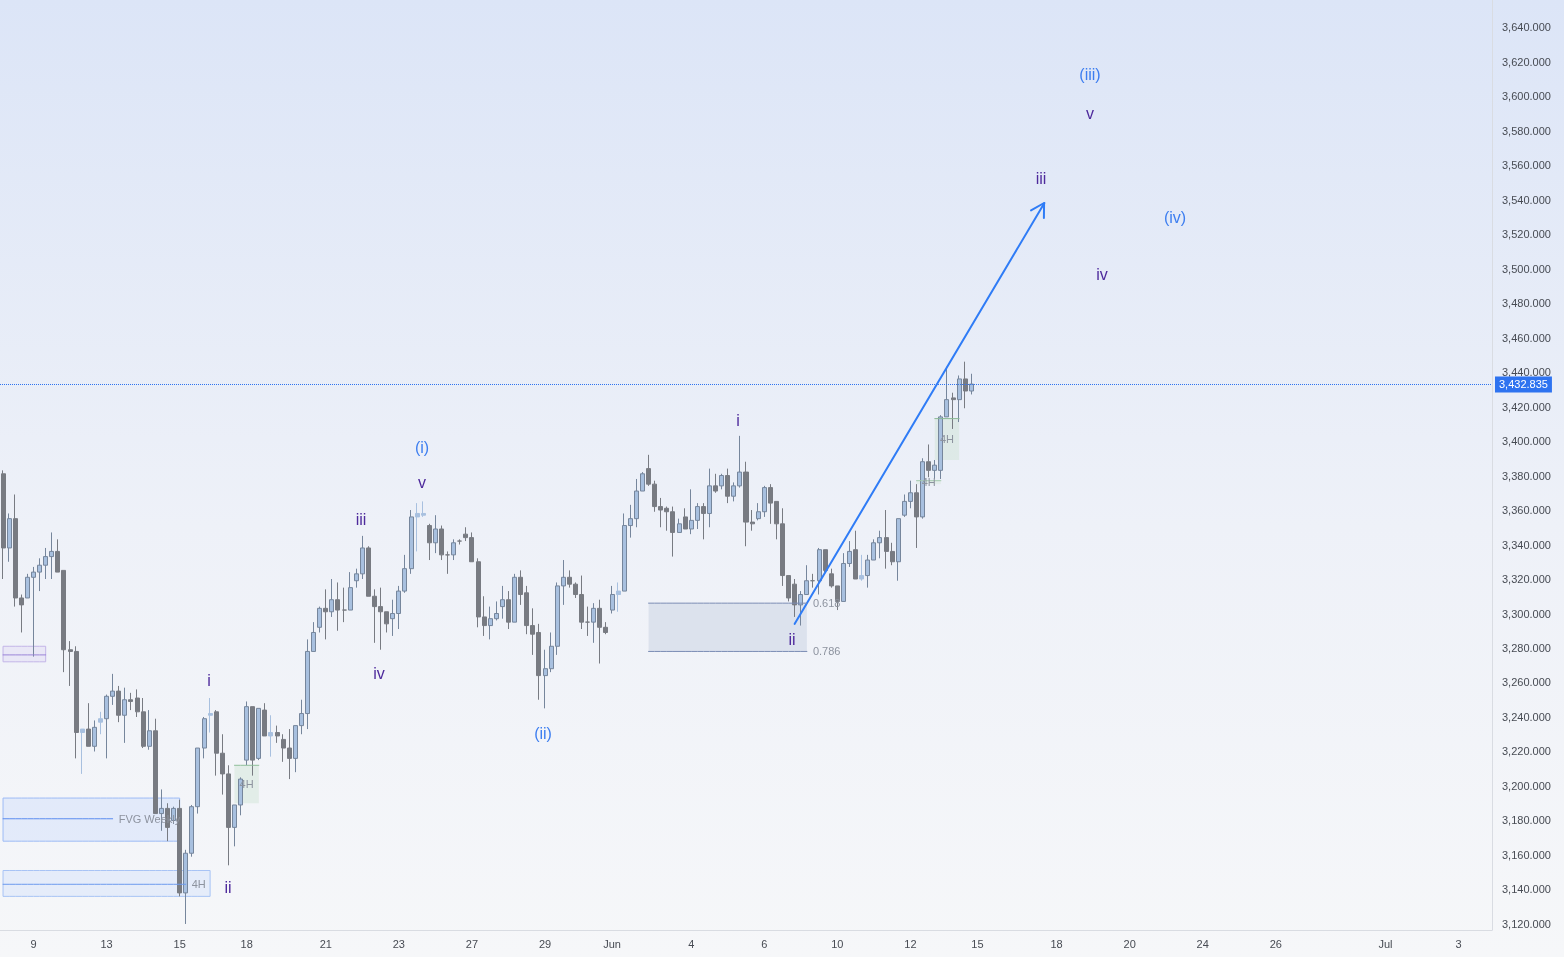  I want to click on annotation: (iv), so click(1175, 217).